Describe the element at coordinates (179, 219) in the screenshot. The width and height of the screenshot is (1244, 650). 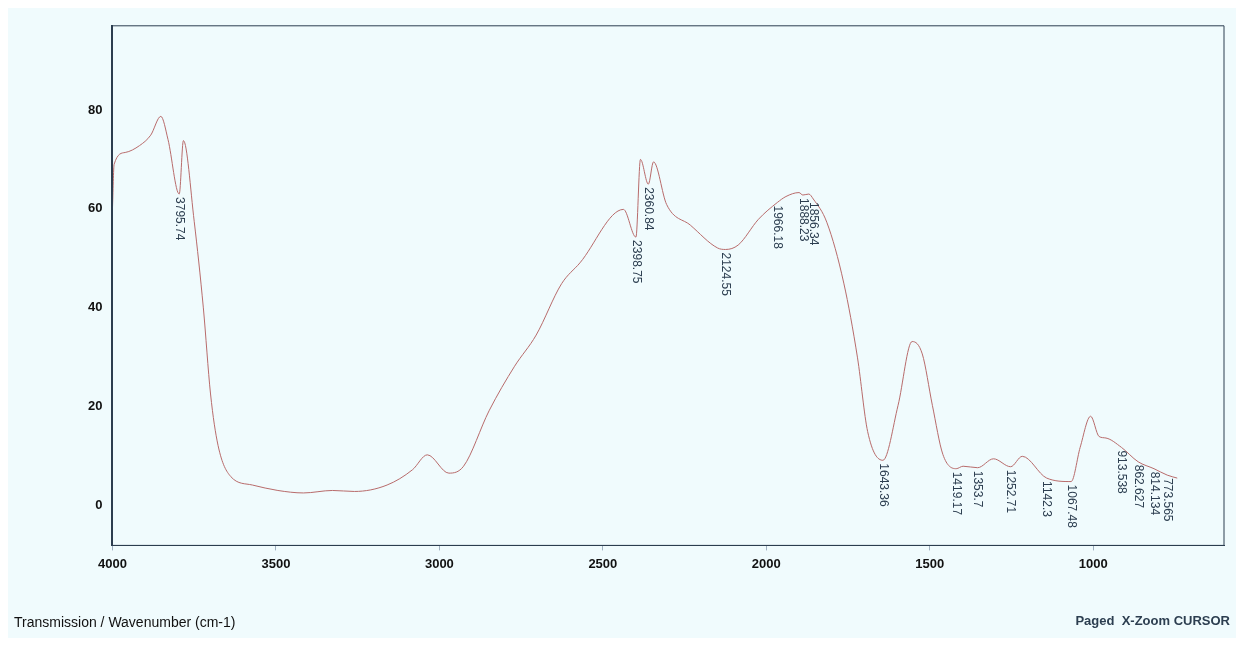
I see `annotation: 3795.74` at that location.